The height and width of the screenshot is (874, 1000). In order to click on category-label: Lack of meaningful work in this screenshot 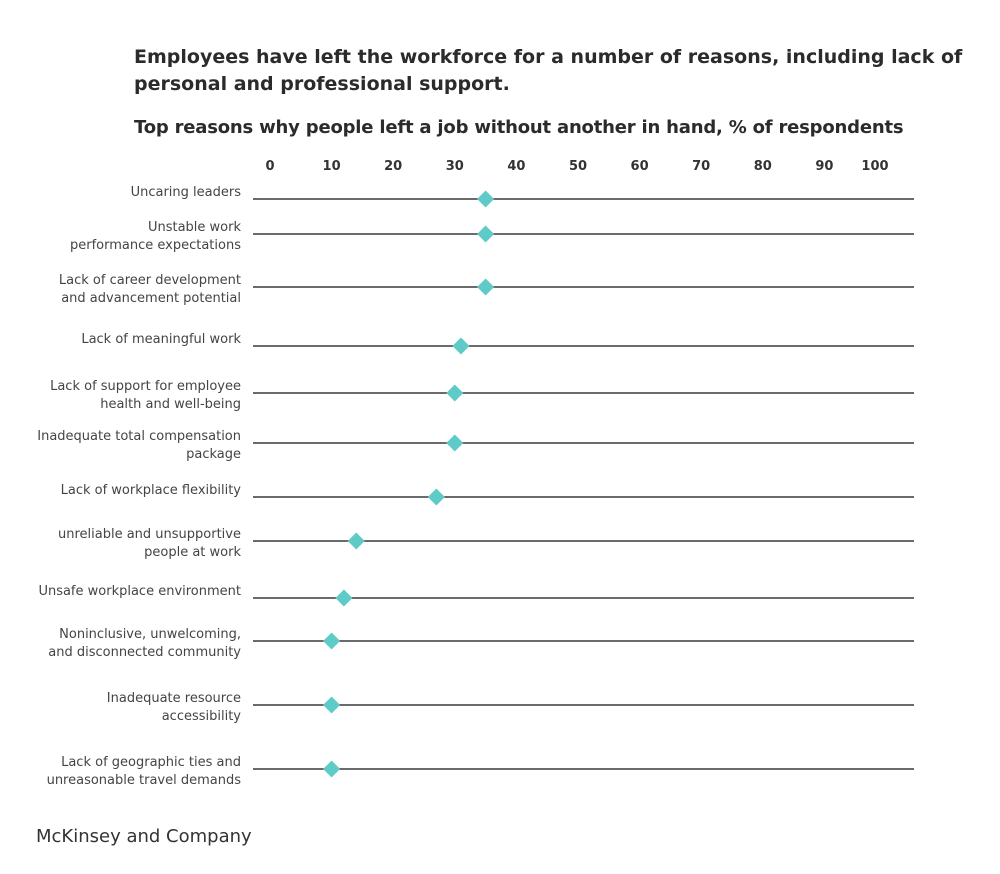, I will do `click(121, 340)`.